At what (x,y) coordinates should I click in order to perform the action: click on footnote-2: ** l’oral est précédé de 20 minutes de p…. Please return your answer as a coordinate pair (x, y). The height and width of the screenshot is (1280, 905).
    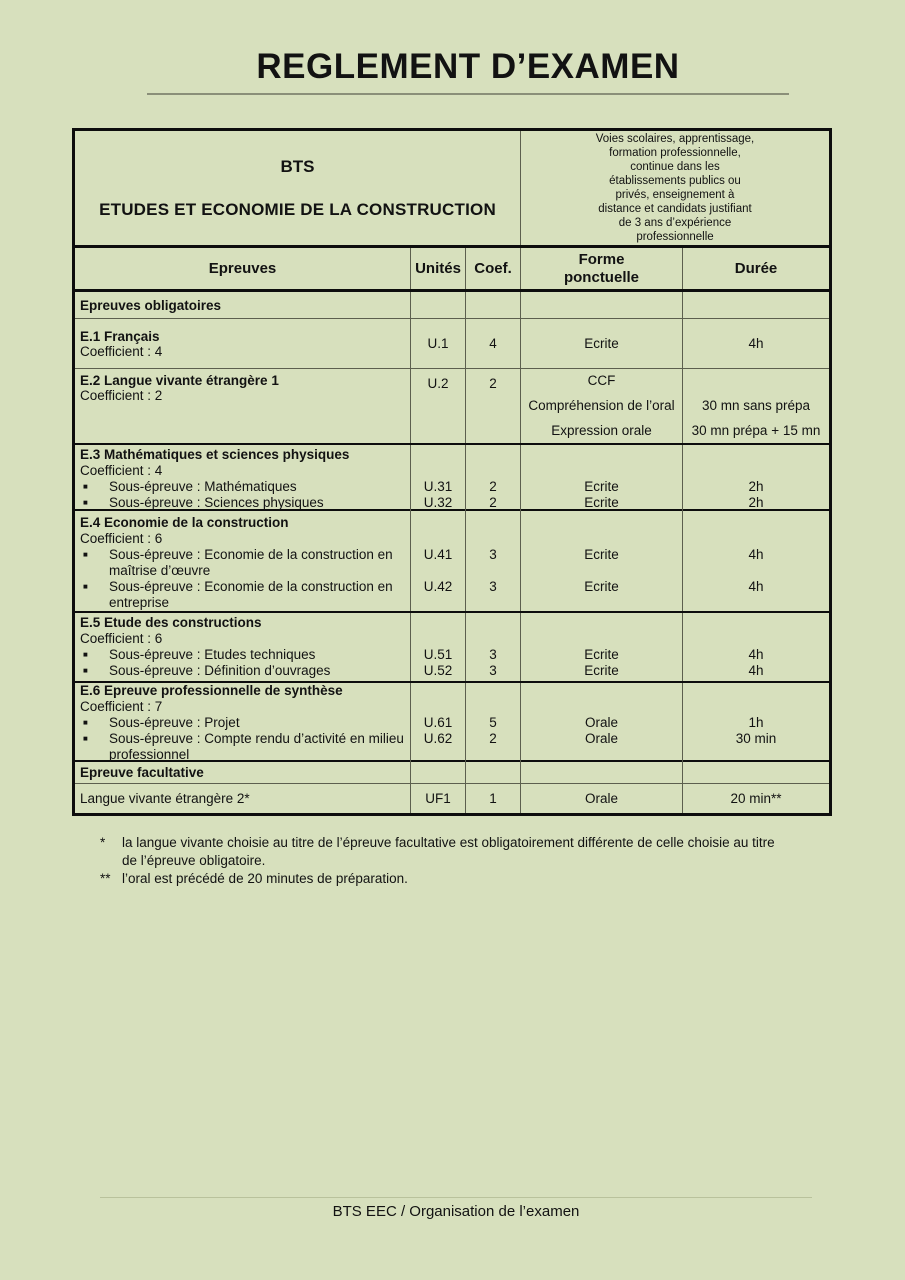
    Looking at the image, I should click on (445, 879).